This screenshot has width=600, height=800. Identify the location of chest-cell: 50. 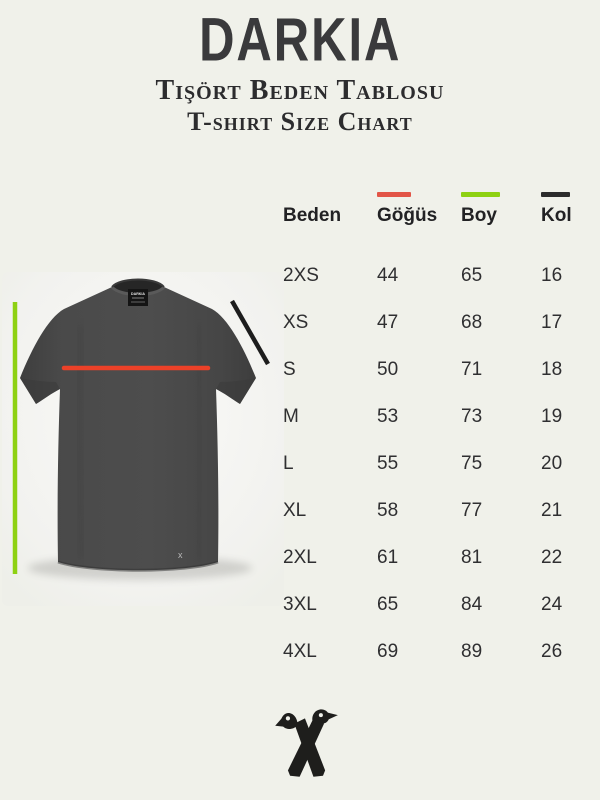
(388, 369).